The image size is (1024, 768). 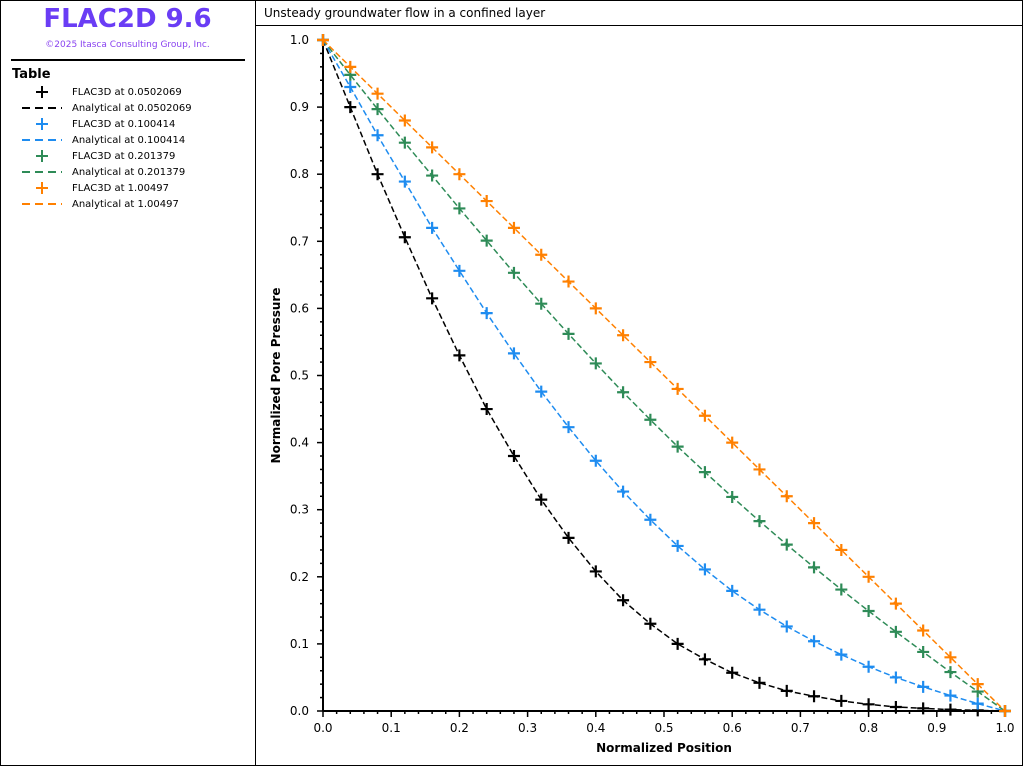 What do you see at coordinates (276, 376) in the screenshot?
I see `y-axis-label: Normalized Pore Pressure` at bounding box center [276, 376].